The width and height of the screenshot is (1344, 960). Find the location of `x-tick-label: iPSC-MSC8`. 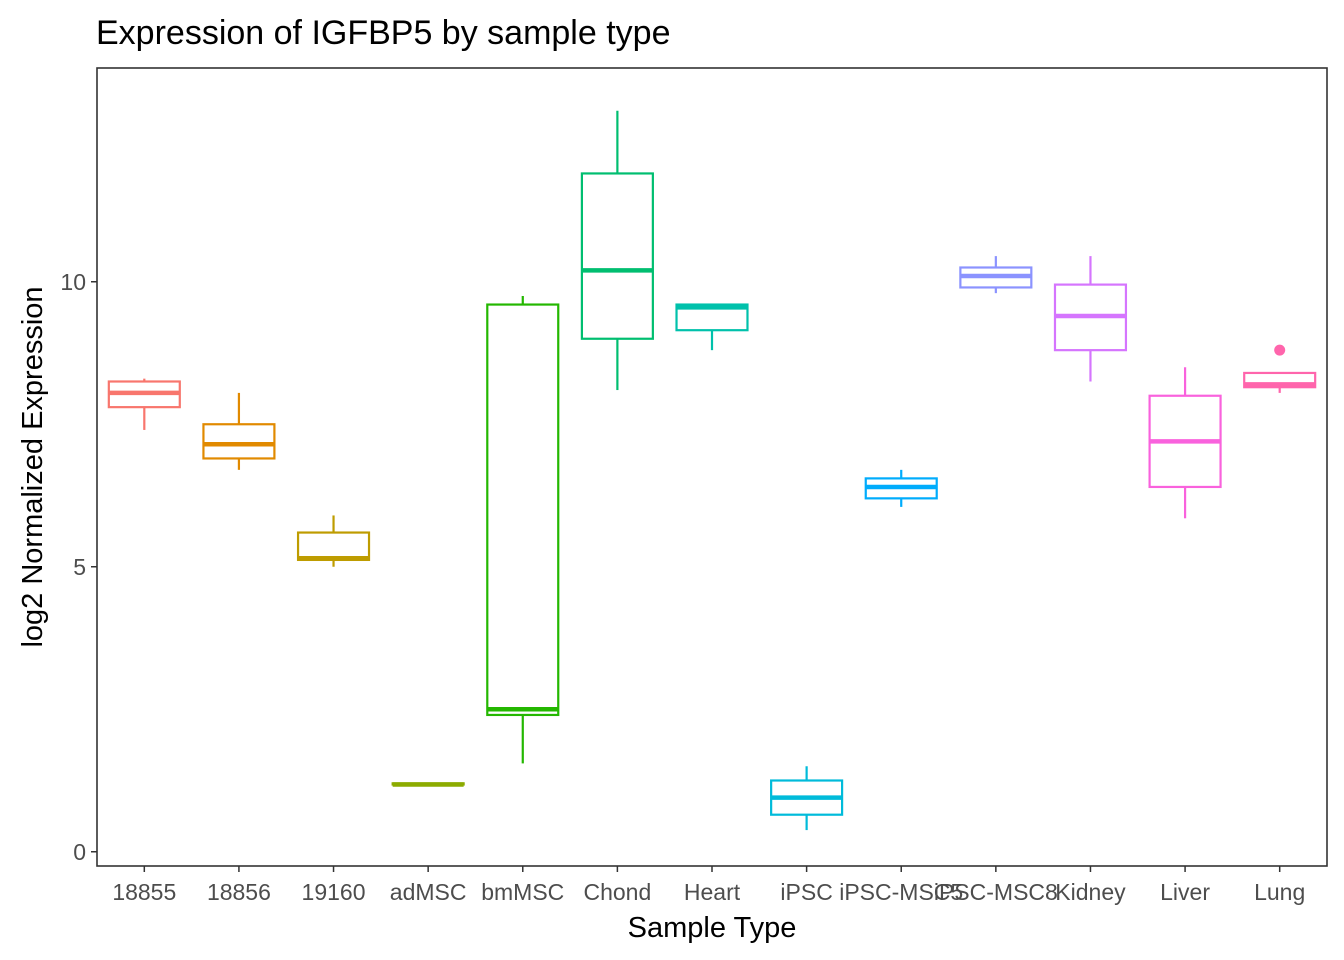

x-tick-label: iPSC-MSC8 is located at coordinates (996, 892).